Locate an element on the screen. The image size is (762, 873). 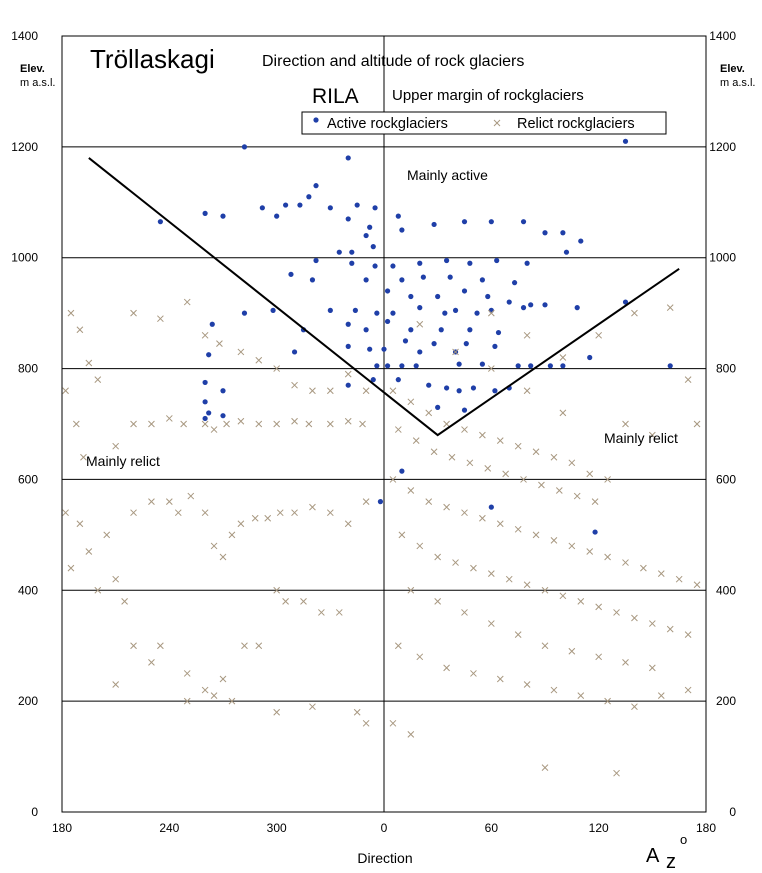
y-tick-left-800: 800 is located at coordinates (28, 369).